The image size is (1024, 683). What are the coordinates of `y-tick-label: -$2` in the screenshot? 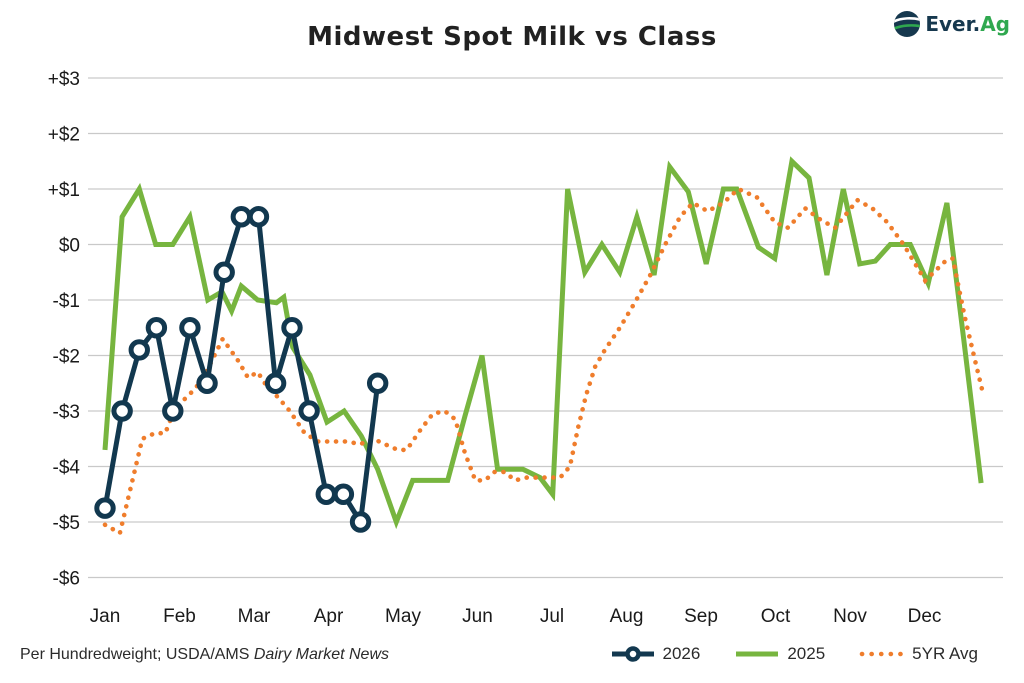 It's located at (66, 357).